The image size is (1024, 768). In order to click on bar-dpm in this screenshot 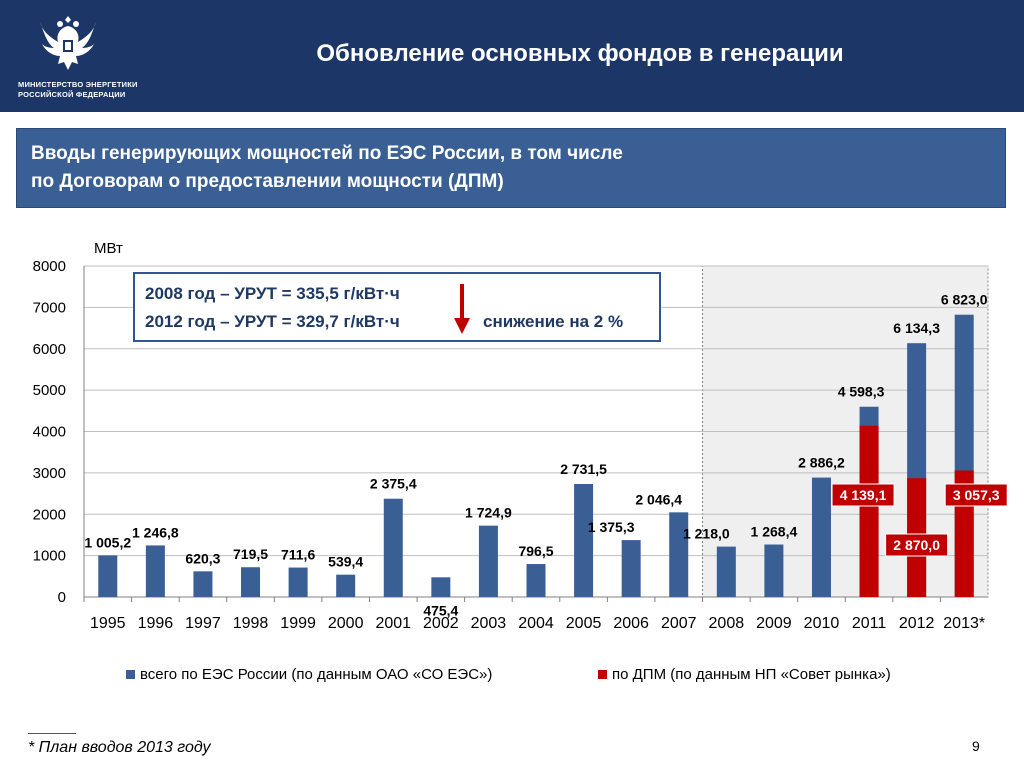, I will do `click(869, 511)`.